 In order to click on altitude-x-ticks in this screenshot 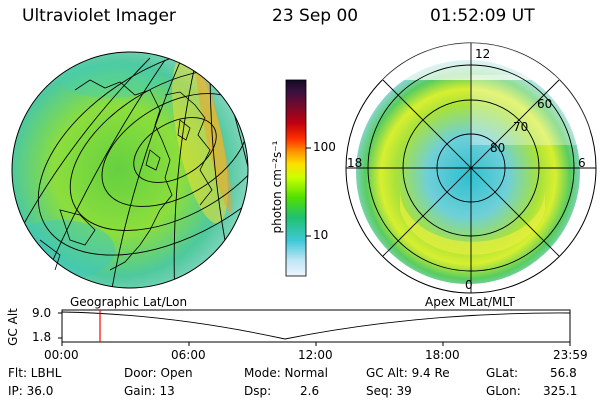, I will do `click(314, 329)`.